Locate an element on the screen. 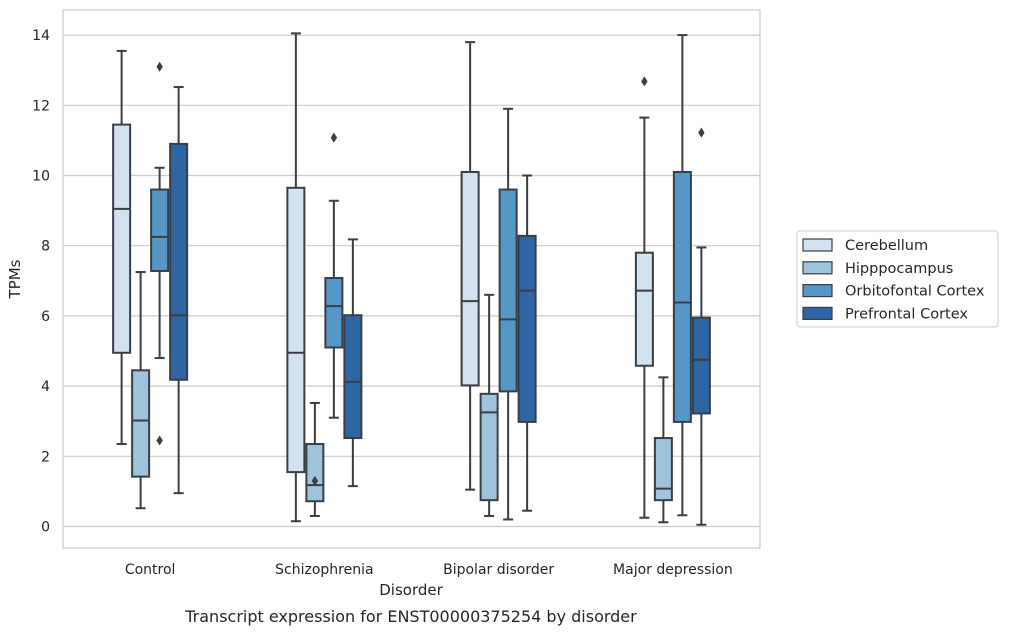  y-tick-label: 0 is located at coordinates (45, 528).